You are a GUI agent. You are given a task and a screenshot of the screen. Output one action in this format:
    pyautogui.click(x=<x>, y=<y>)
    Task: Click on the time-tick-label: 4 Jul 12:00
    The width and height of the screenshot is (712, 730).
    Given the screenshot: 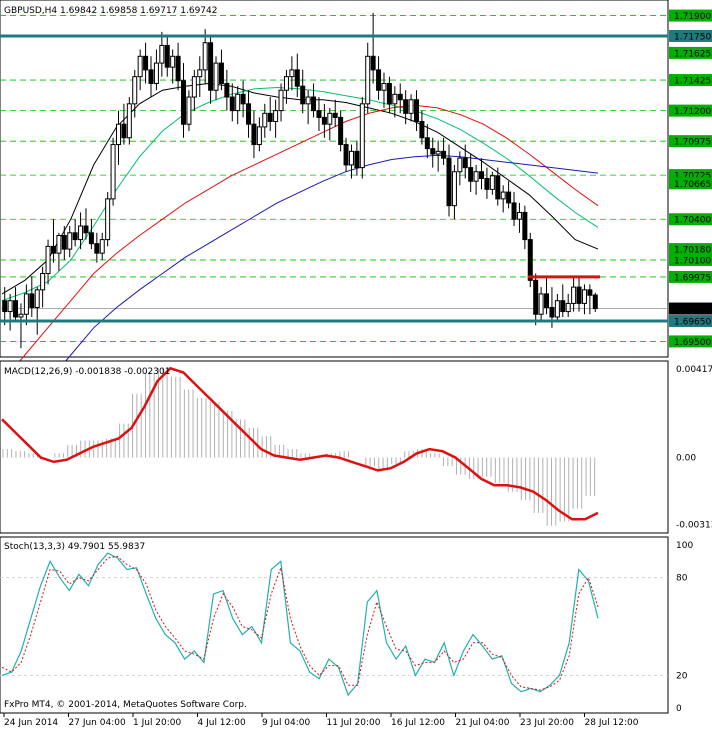 What is the action you would take?
    pyautogui.click(x=222, y=723)
    